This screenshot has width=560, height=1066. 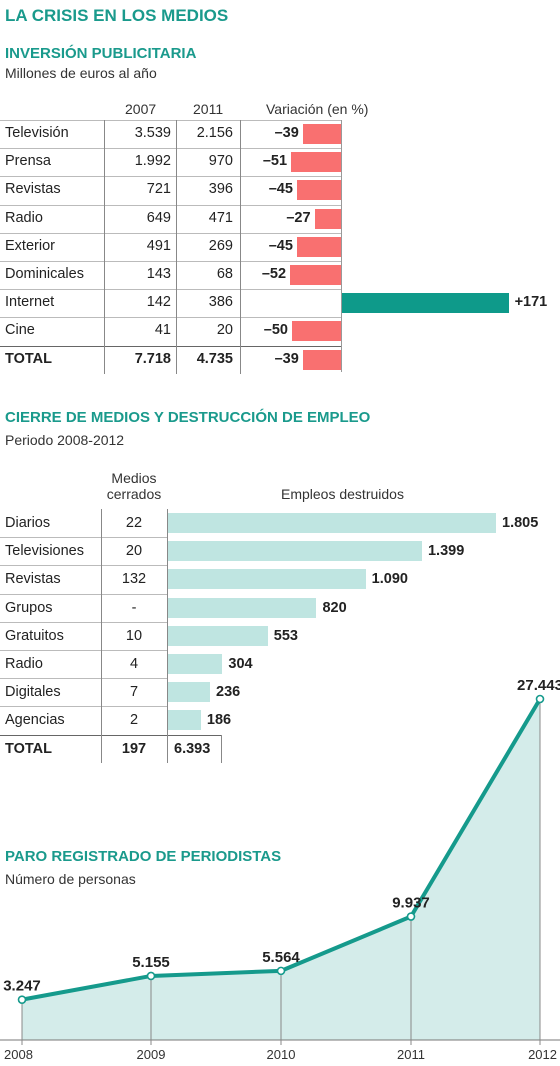 I want to click on value-2011: 970, so click(x=220, y=161).